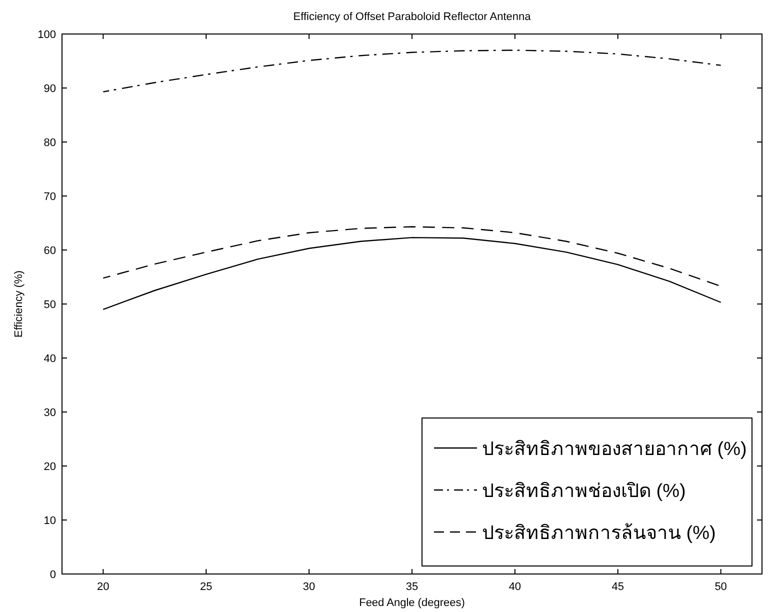 Image resolution: width=774 pixels, height=612 pixels. Describe the element at coordinates (50, 305) in the screenshot. I see `y-tick-label: 50` at that location.